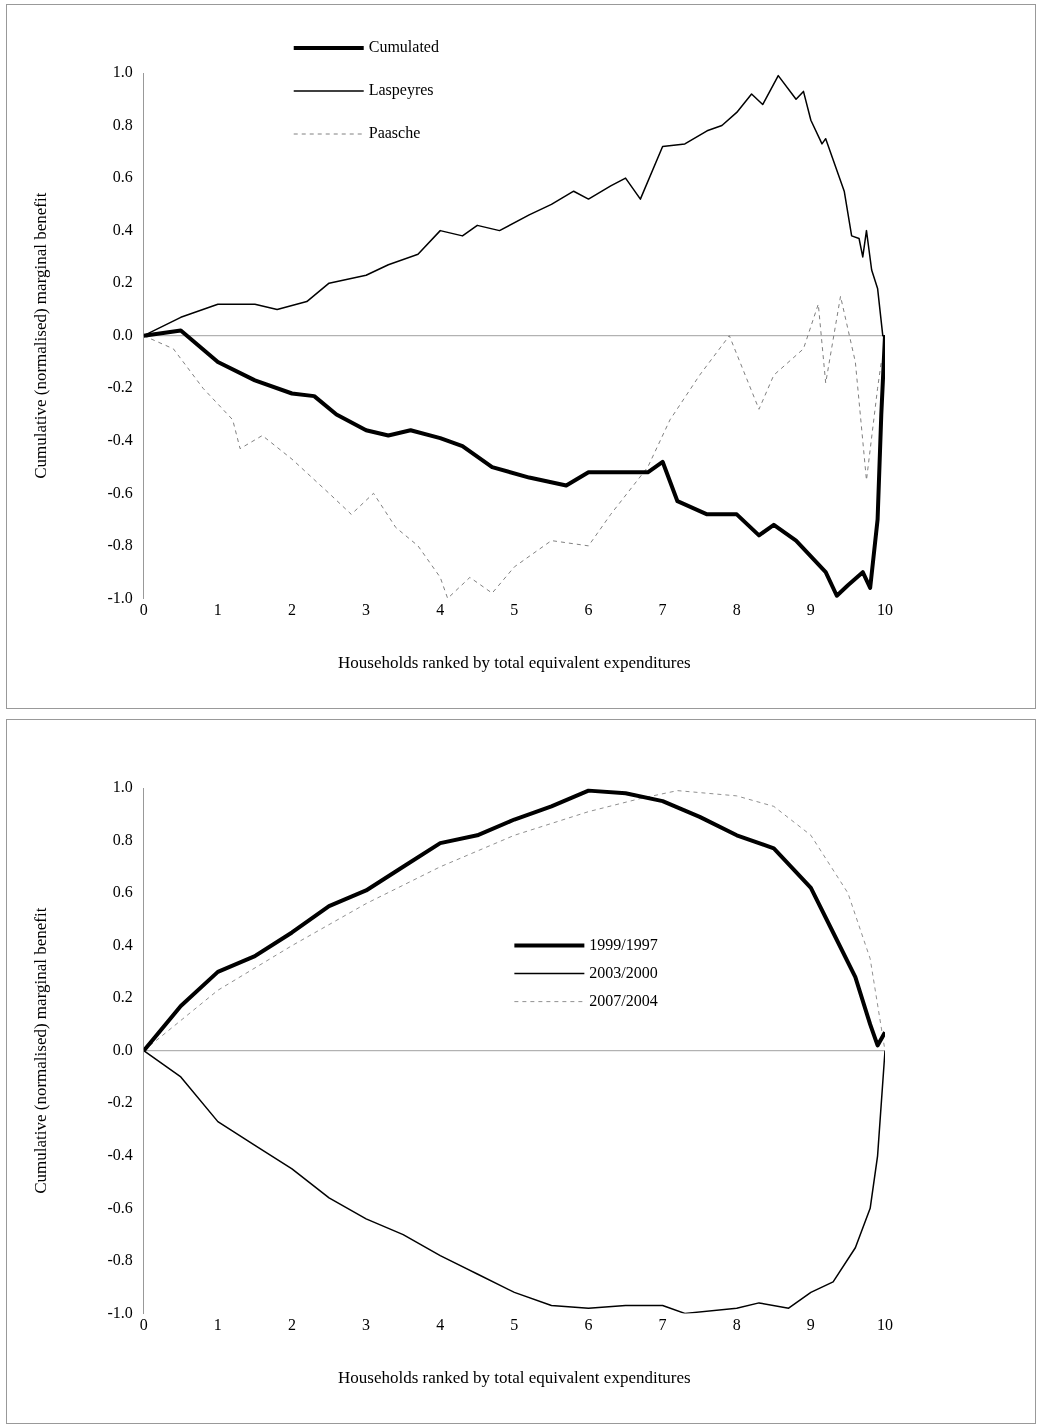 The height and width of the screenshot is (1425, 1037). What do you see at coordinates (401, 90) in the screenshot?
I see `legend-label: Laspeyres` at bounding box center [401, 90].